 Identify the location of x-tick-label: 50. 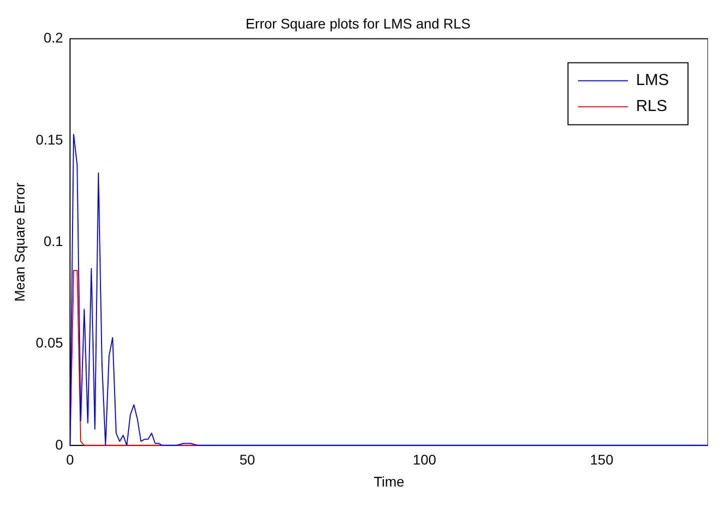
(247, 460).